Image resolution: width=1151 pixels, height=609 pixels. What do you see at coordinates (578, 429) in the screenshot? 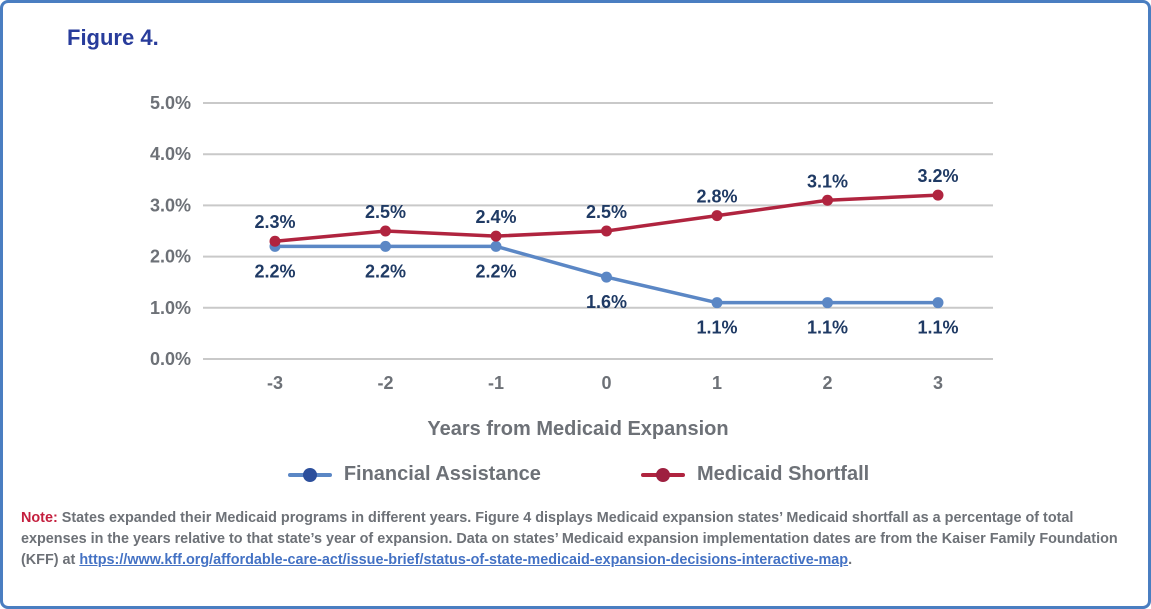
I see `x-axis-title: Years from Medicaid Expansion` at bounding box center [578, 429].